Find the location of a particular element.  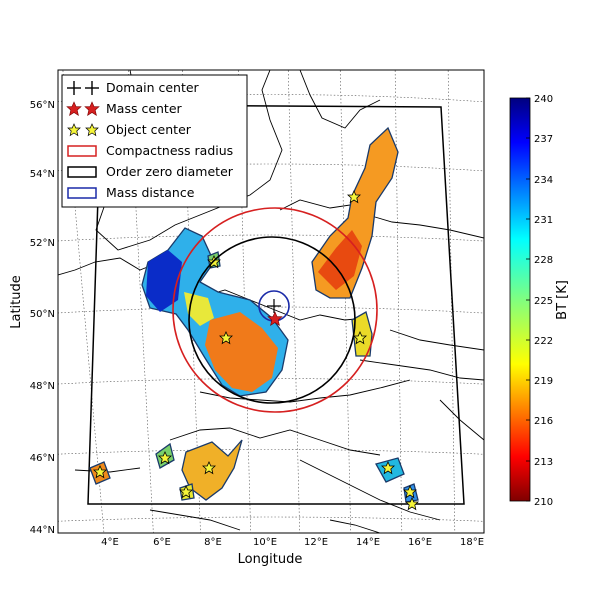

domain-center-marker is located at coordinates (274, 306).